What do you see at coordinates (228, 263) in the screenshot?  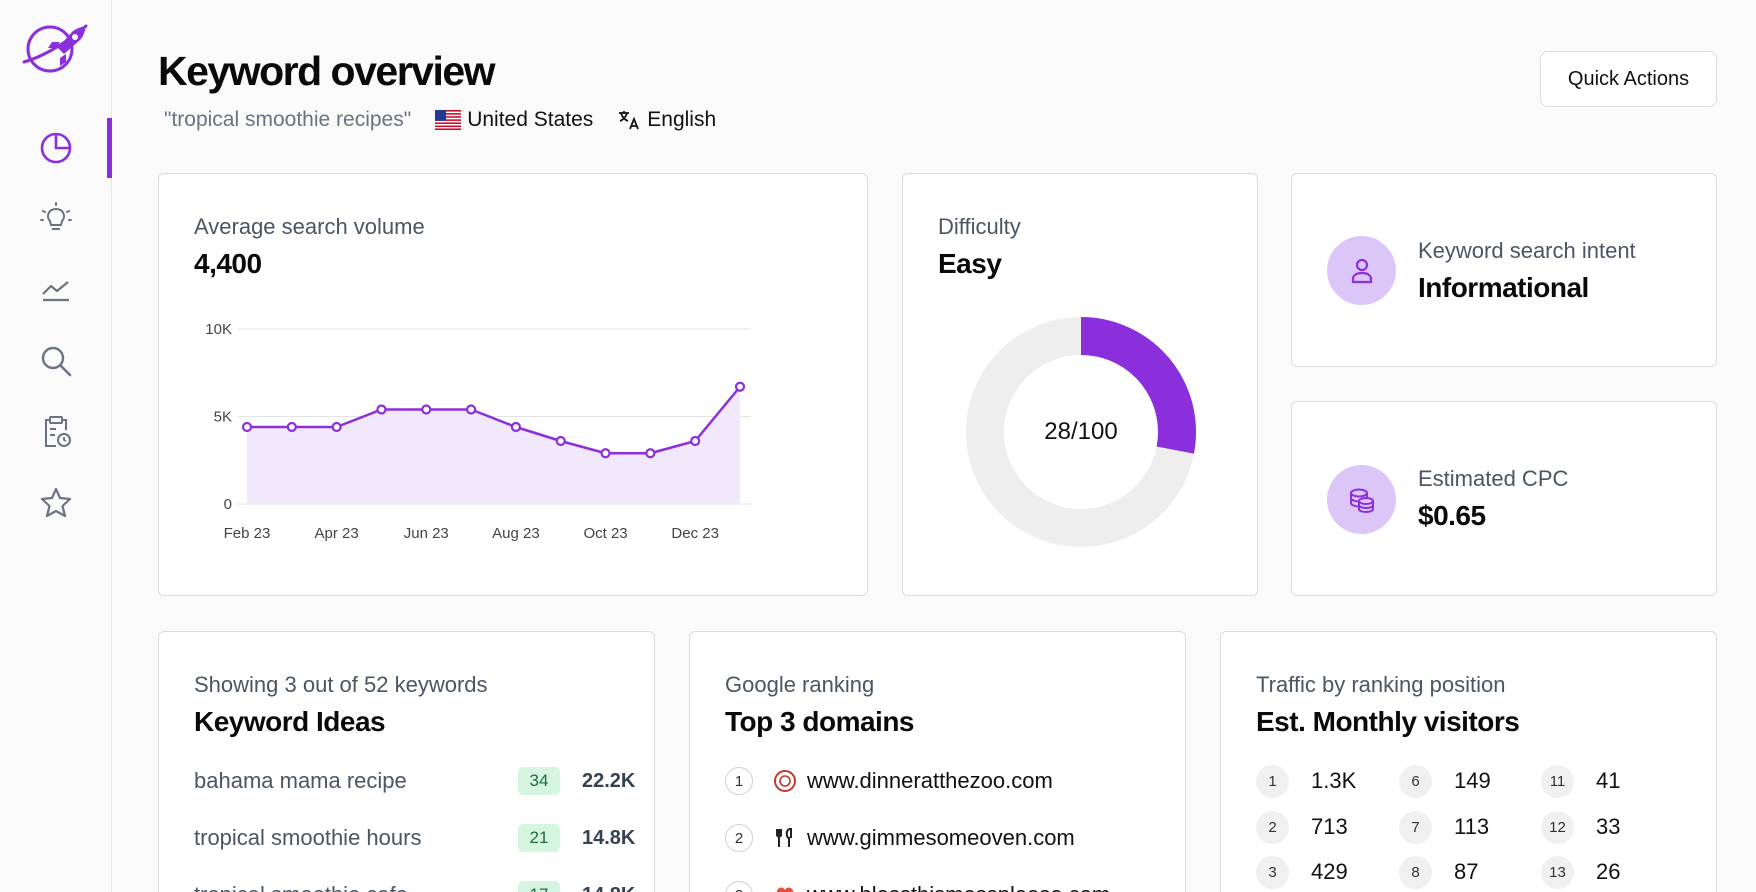 I see `search-volume-value: 4,400` at bounding box center [228, 263].